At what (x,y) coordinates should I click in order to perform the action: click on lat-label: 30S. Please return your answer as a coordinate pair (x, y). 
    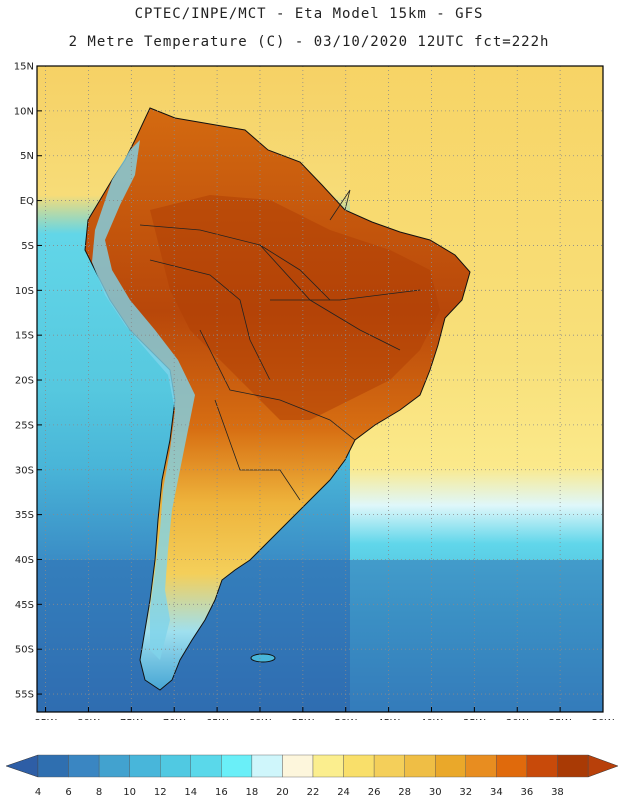
    Looking at the image, I should click on (24, 470).